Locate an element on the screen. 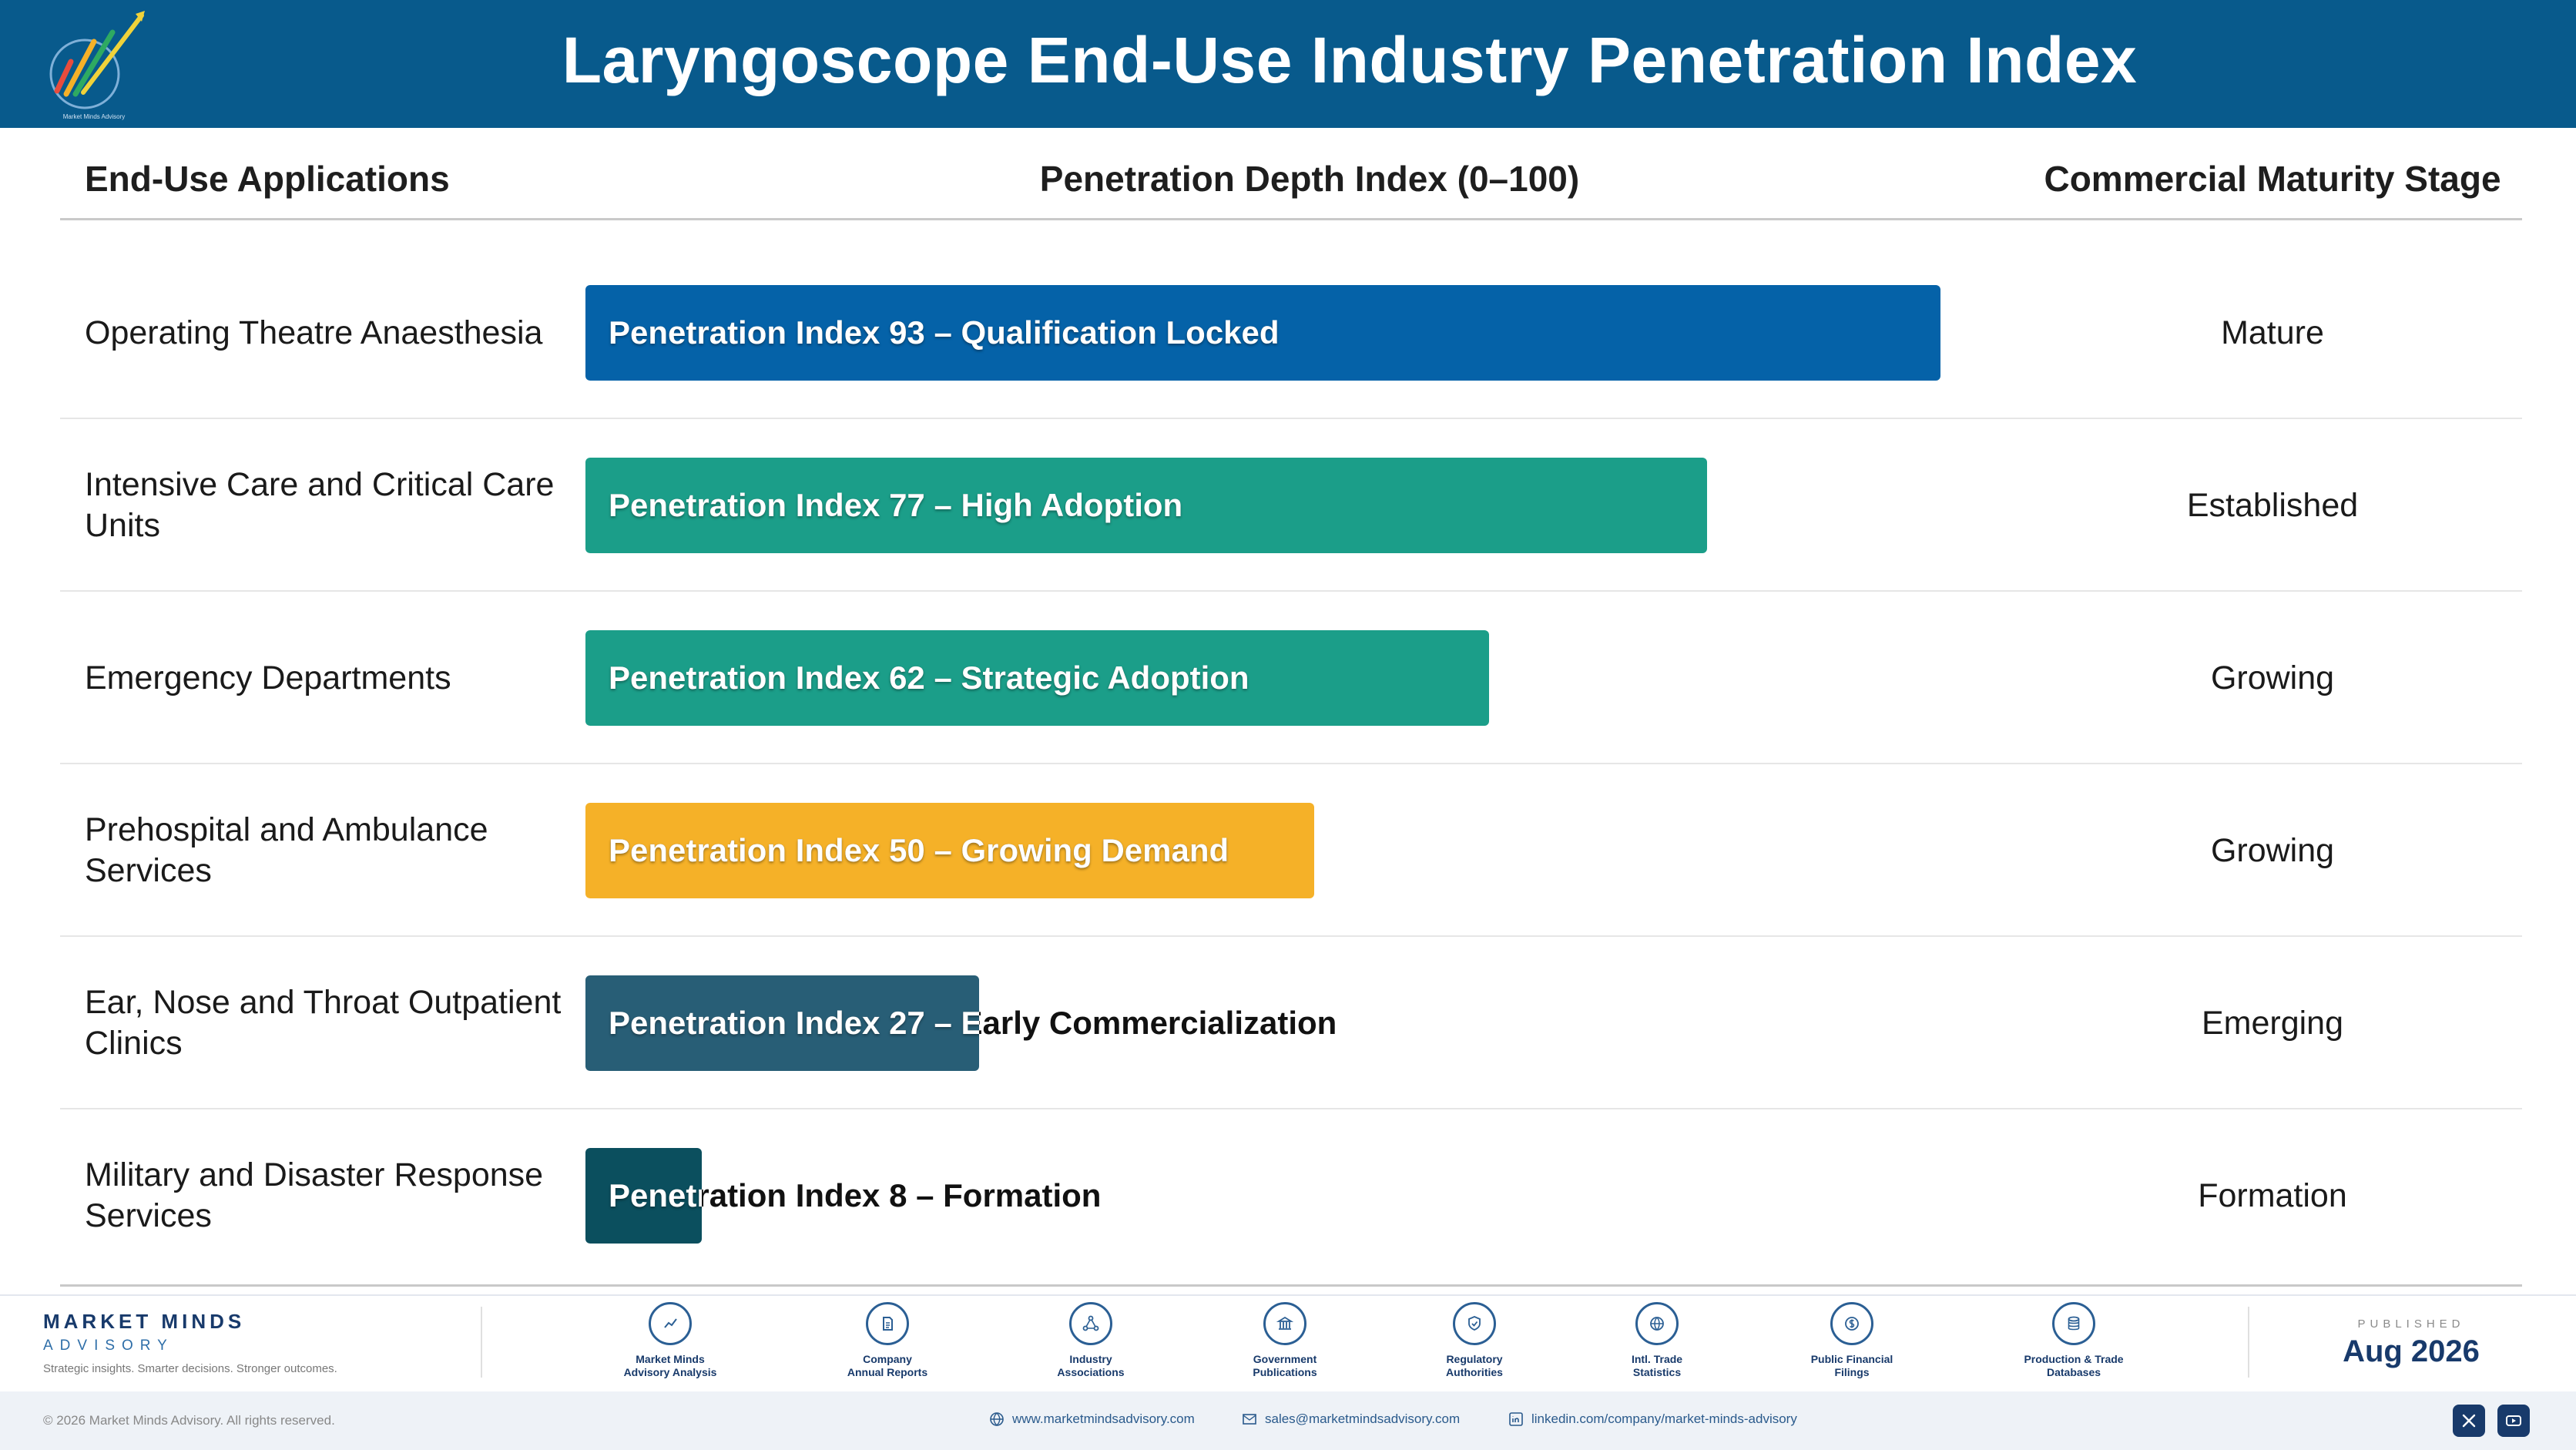 This screenshot has width=2576, height=1450. application-label: Intensive Care and Critical Care Units is located at coordinates (320, 505).